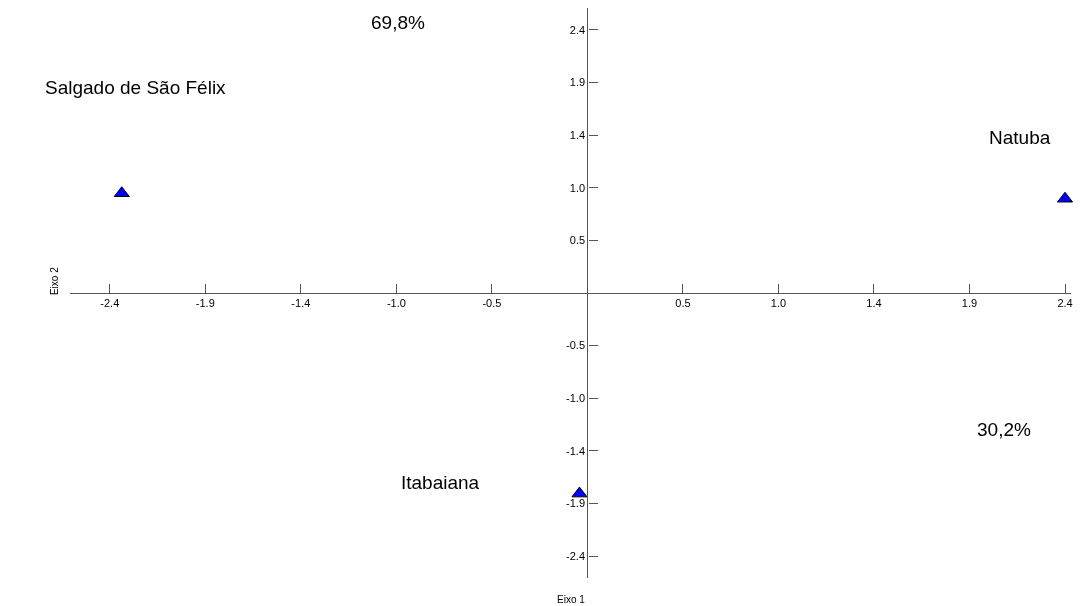 The height and width of the screenshot is (606, 1081). I want to click on y-tick-label: 1.4, so click(577, 135).